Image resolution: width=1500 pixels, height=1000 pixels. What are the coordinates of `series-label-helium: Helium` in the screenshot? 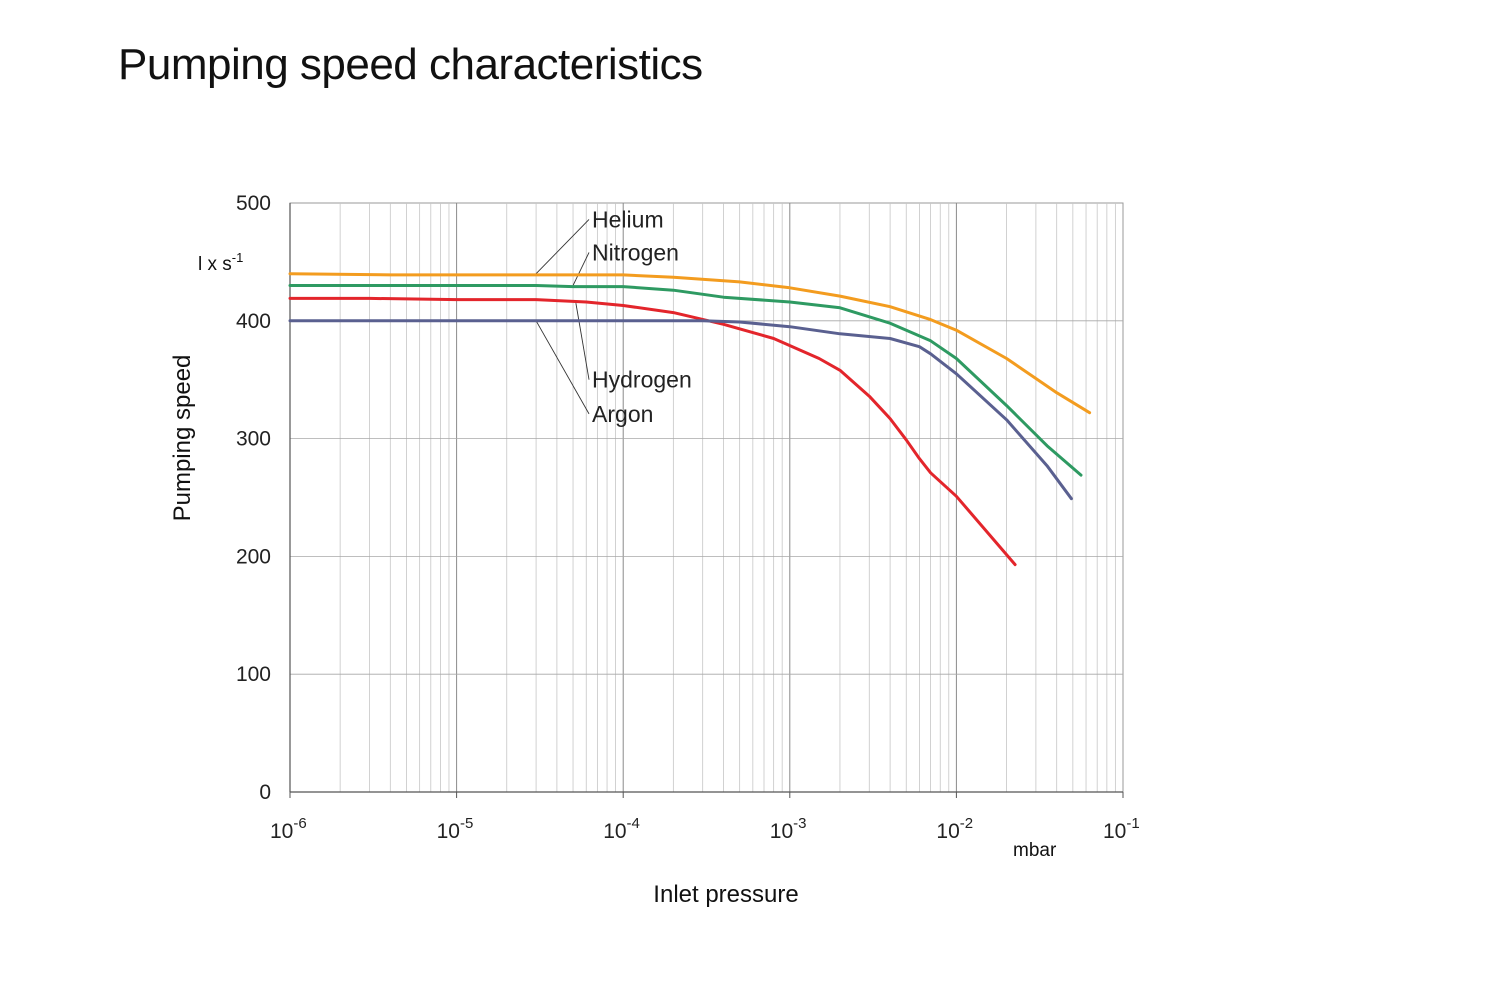 It's located at (628, 219).